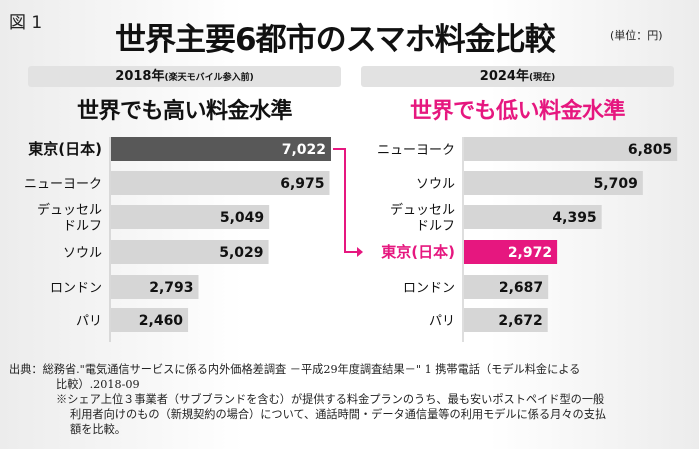 The width and height of the screenshot is (699, 449). I want to click on unit-label: (単位：円), so click(636, 35).